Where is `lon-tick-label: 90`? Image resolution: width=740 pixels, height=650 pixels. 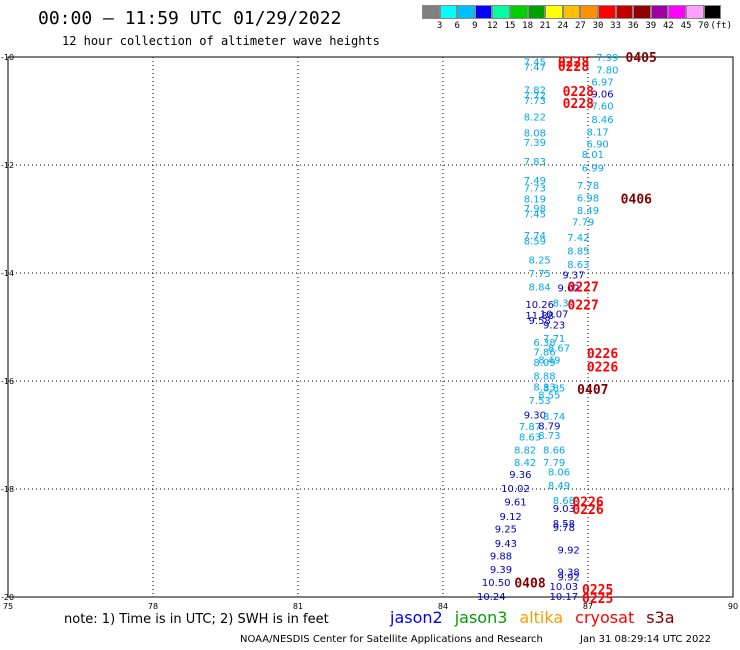 lon-tick-label: 90 is located at coordinates (733, 606).